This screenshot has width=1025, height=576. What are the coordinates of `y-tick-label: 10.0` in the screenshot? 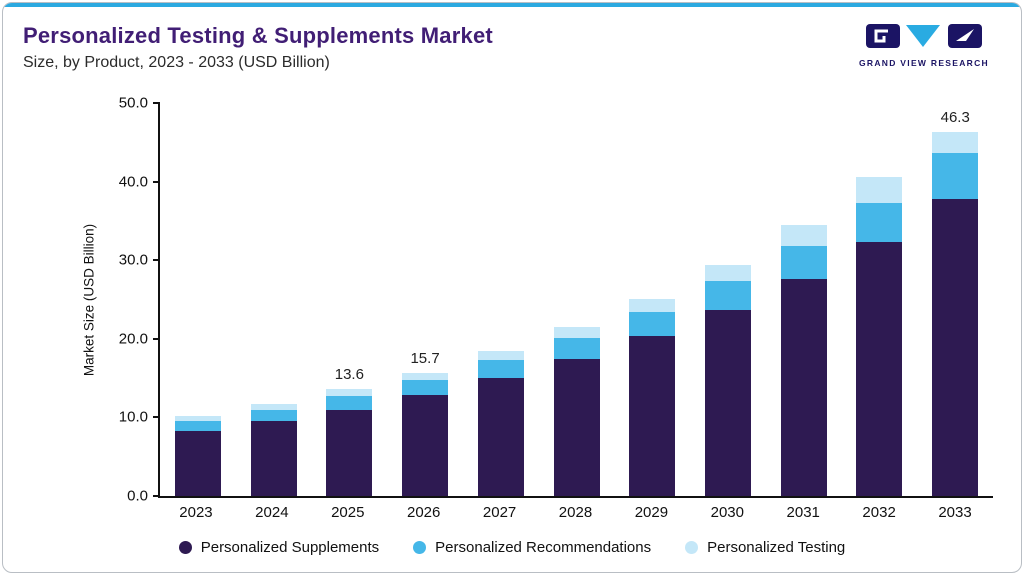 It's located at (133, 417).